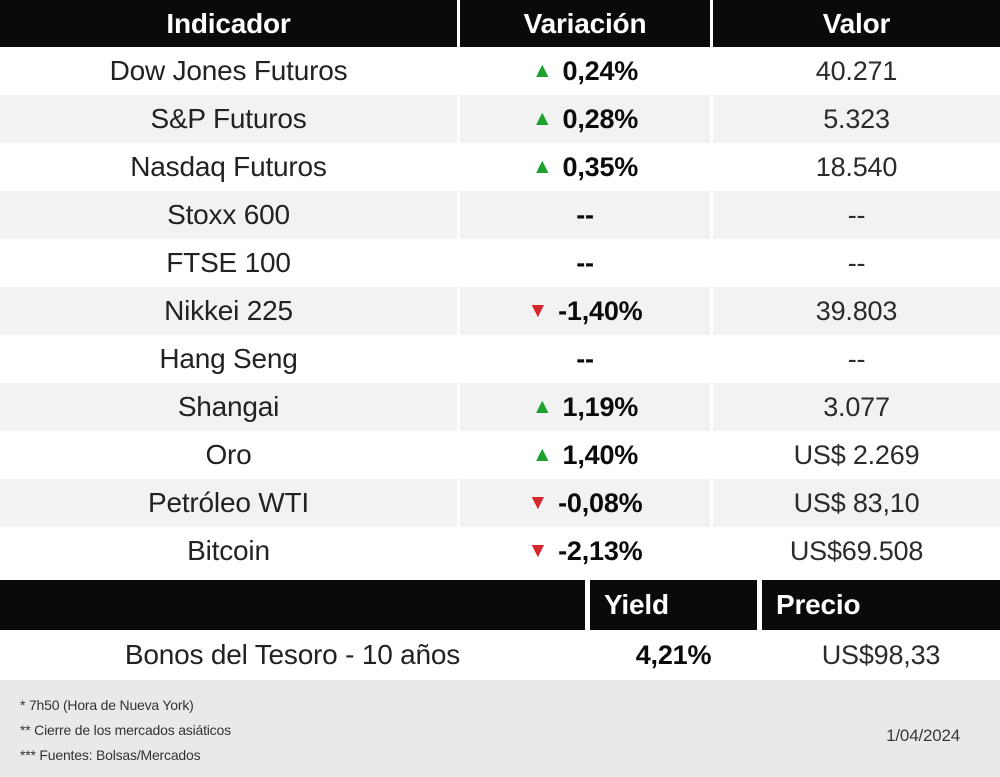 The height and width of the screenshot is (777, 1000). I want to click on bonds-header-empty-cell, so click(292, 605).